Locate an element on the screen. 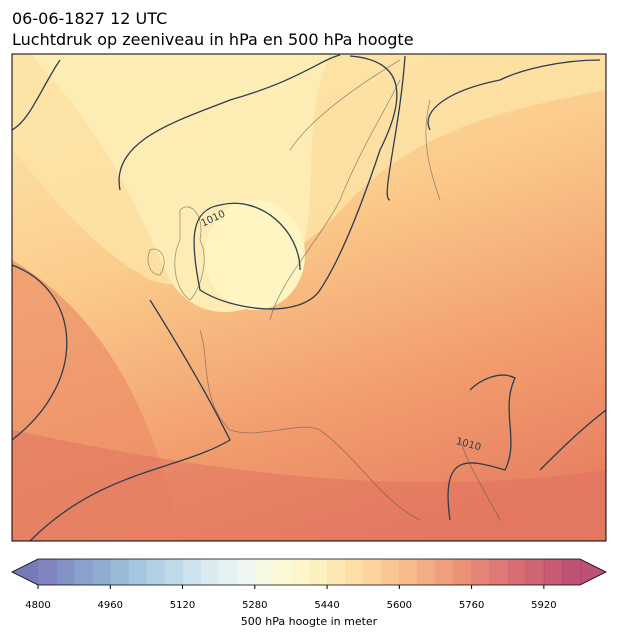 Image resolution: width=618 pixels, height=639 pixels. extend-under is located at coordinates (25, 572).